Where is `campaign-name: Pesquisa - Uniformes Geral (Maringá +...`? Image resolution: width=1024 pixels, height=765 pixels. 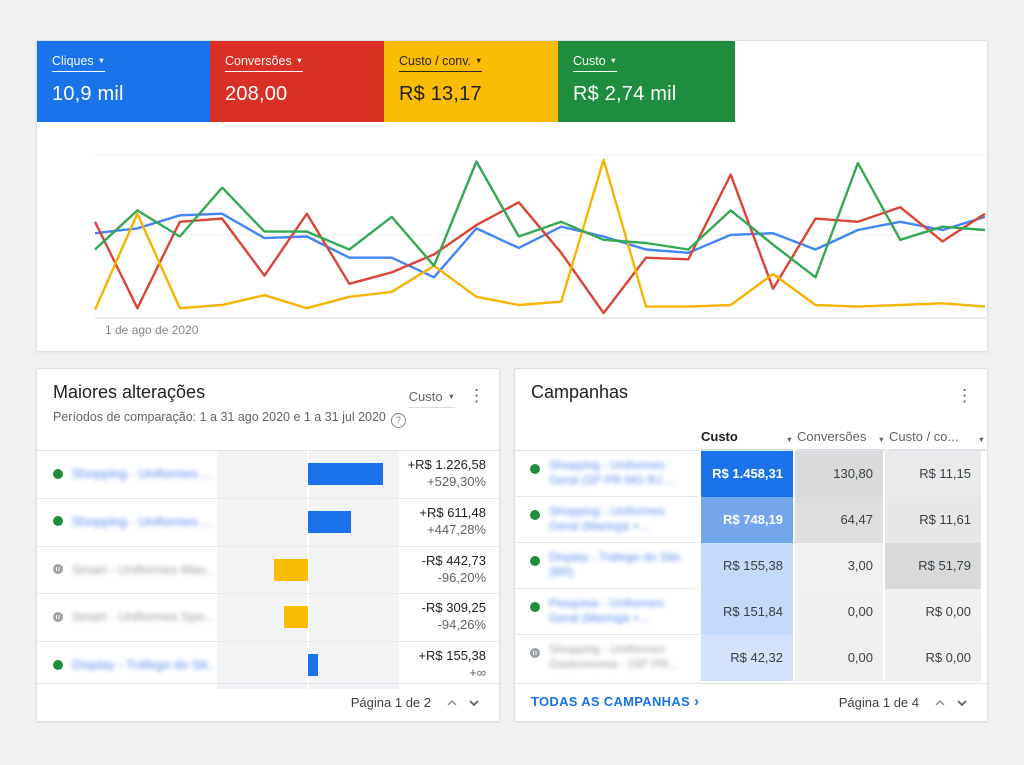
campaign-name: Pesquisa - Uniformes Geral (Maringá +... is located at coordinates (606, 610).